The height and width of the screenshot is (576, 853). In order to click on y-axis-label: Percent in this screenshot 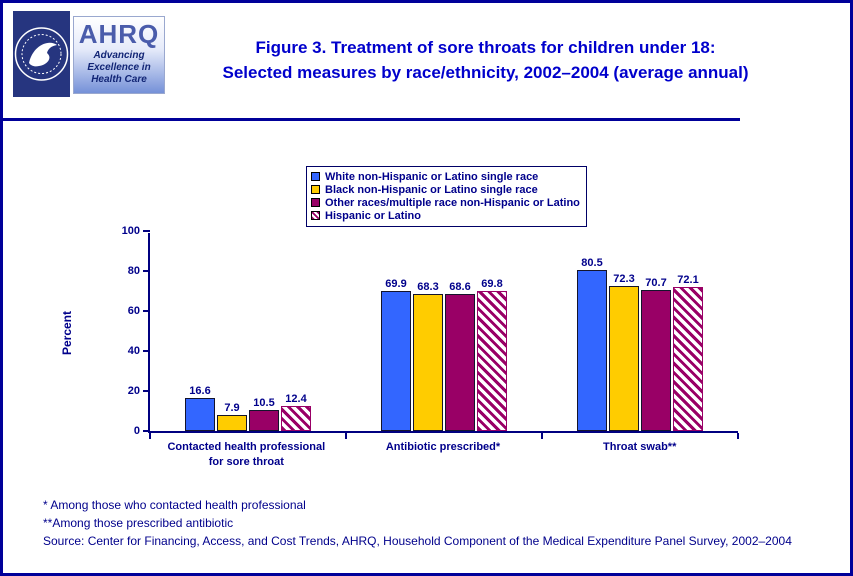, I will do `click(67, 333)`.